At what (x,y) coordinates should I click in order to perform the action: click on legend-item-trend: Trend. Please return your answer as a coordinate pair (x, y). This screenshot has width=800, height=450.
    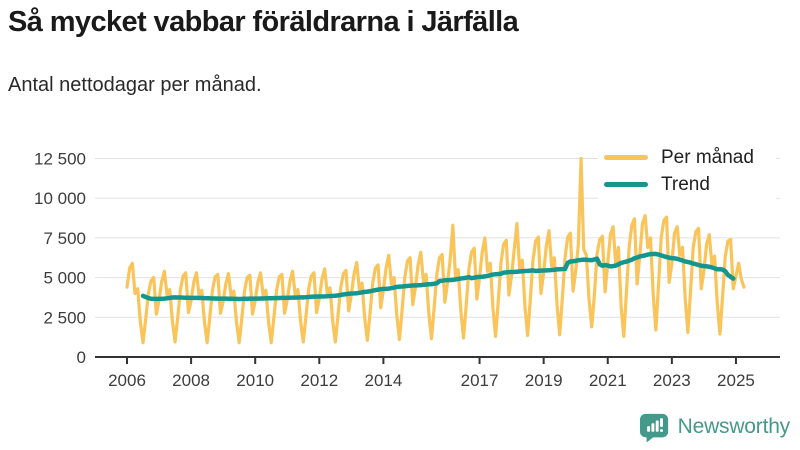
    Looking at the image, I should click on (687, 184).